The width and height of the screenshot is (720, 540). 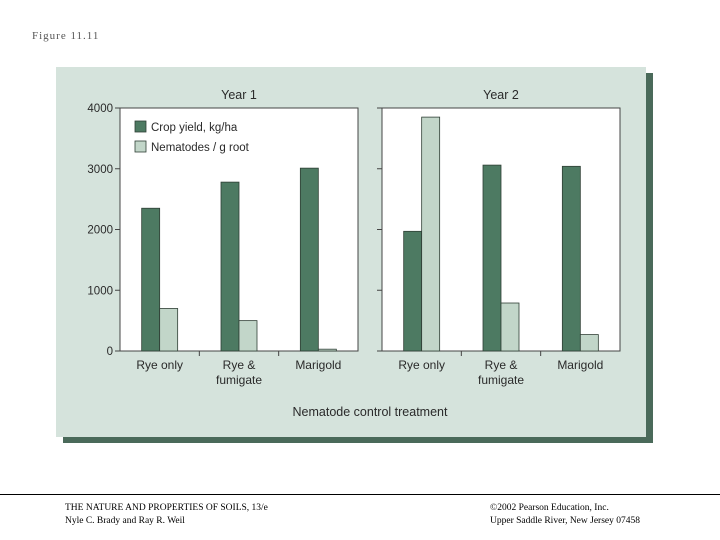 What do you see at coordinates (125, 521) in the screenshot?
I see `book-authors: Nyle C. Brady and Ray R. Weil` at bounding box center [125, 521].